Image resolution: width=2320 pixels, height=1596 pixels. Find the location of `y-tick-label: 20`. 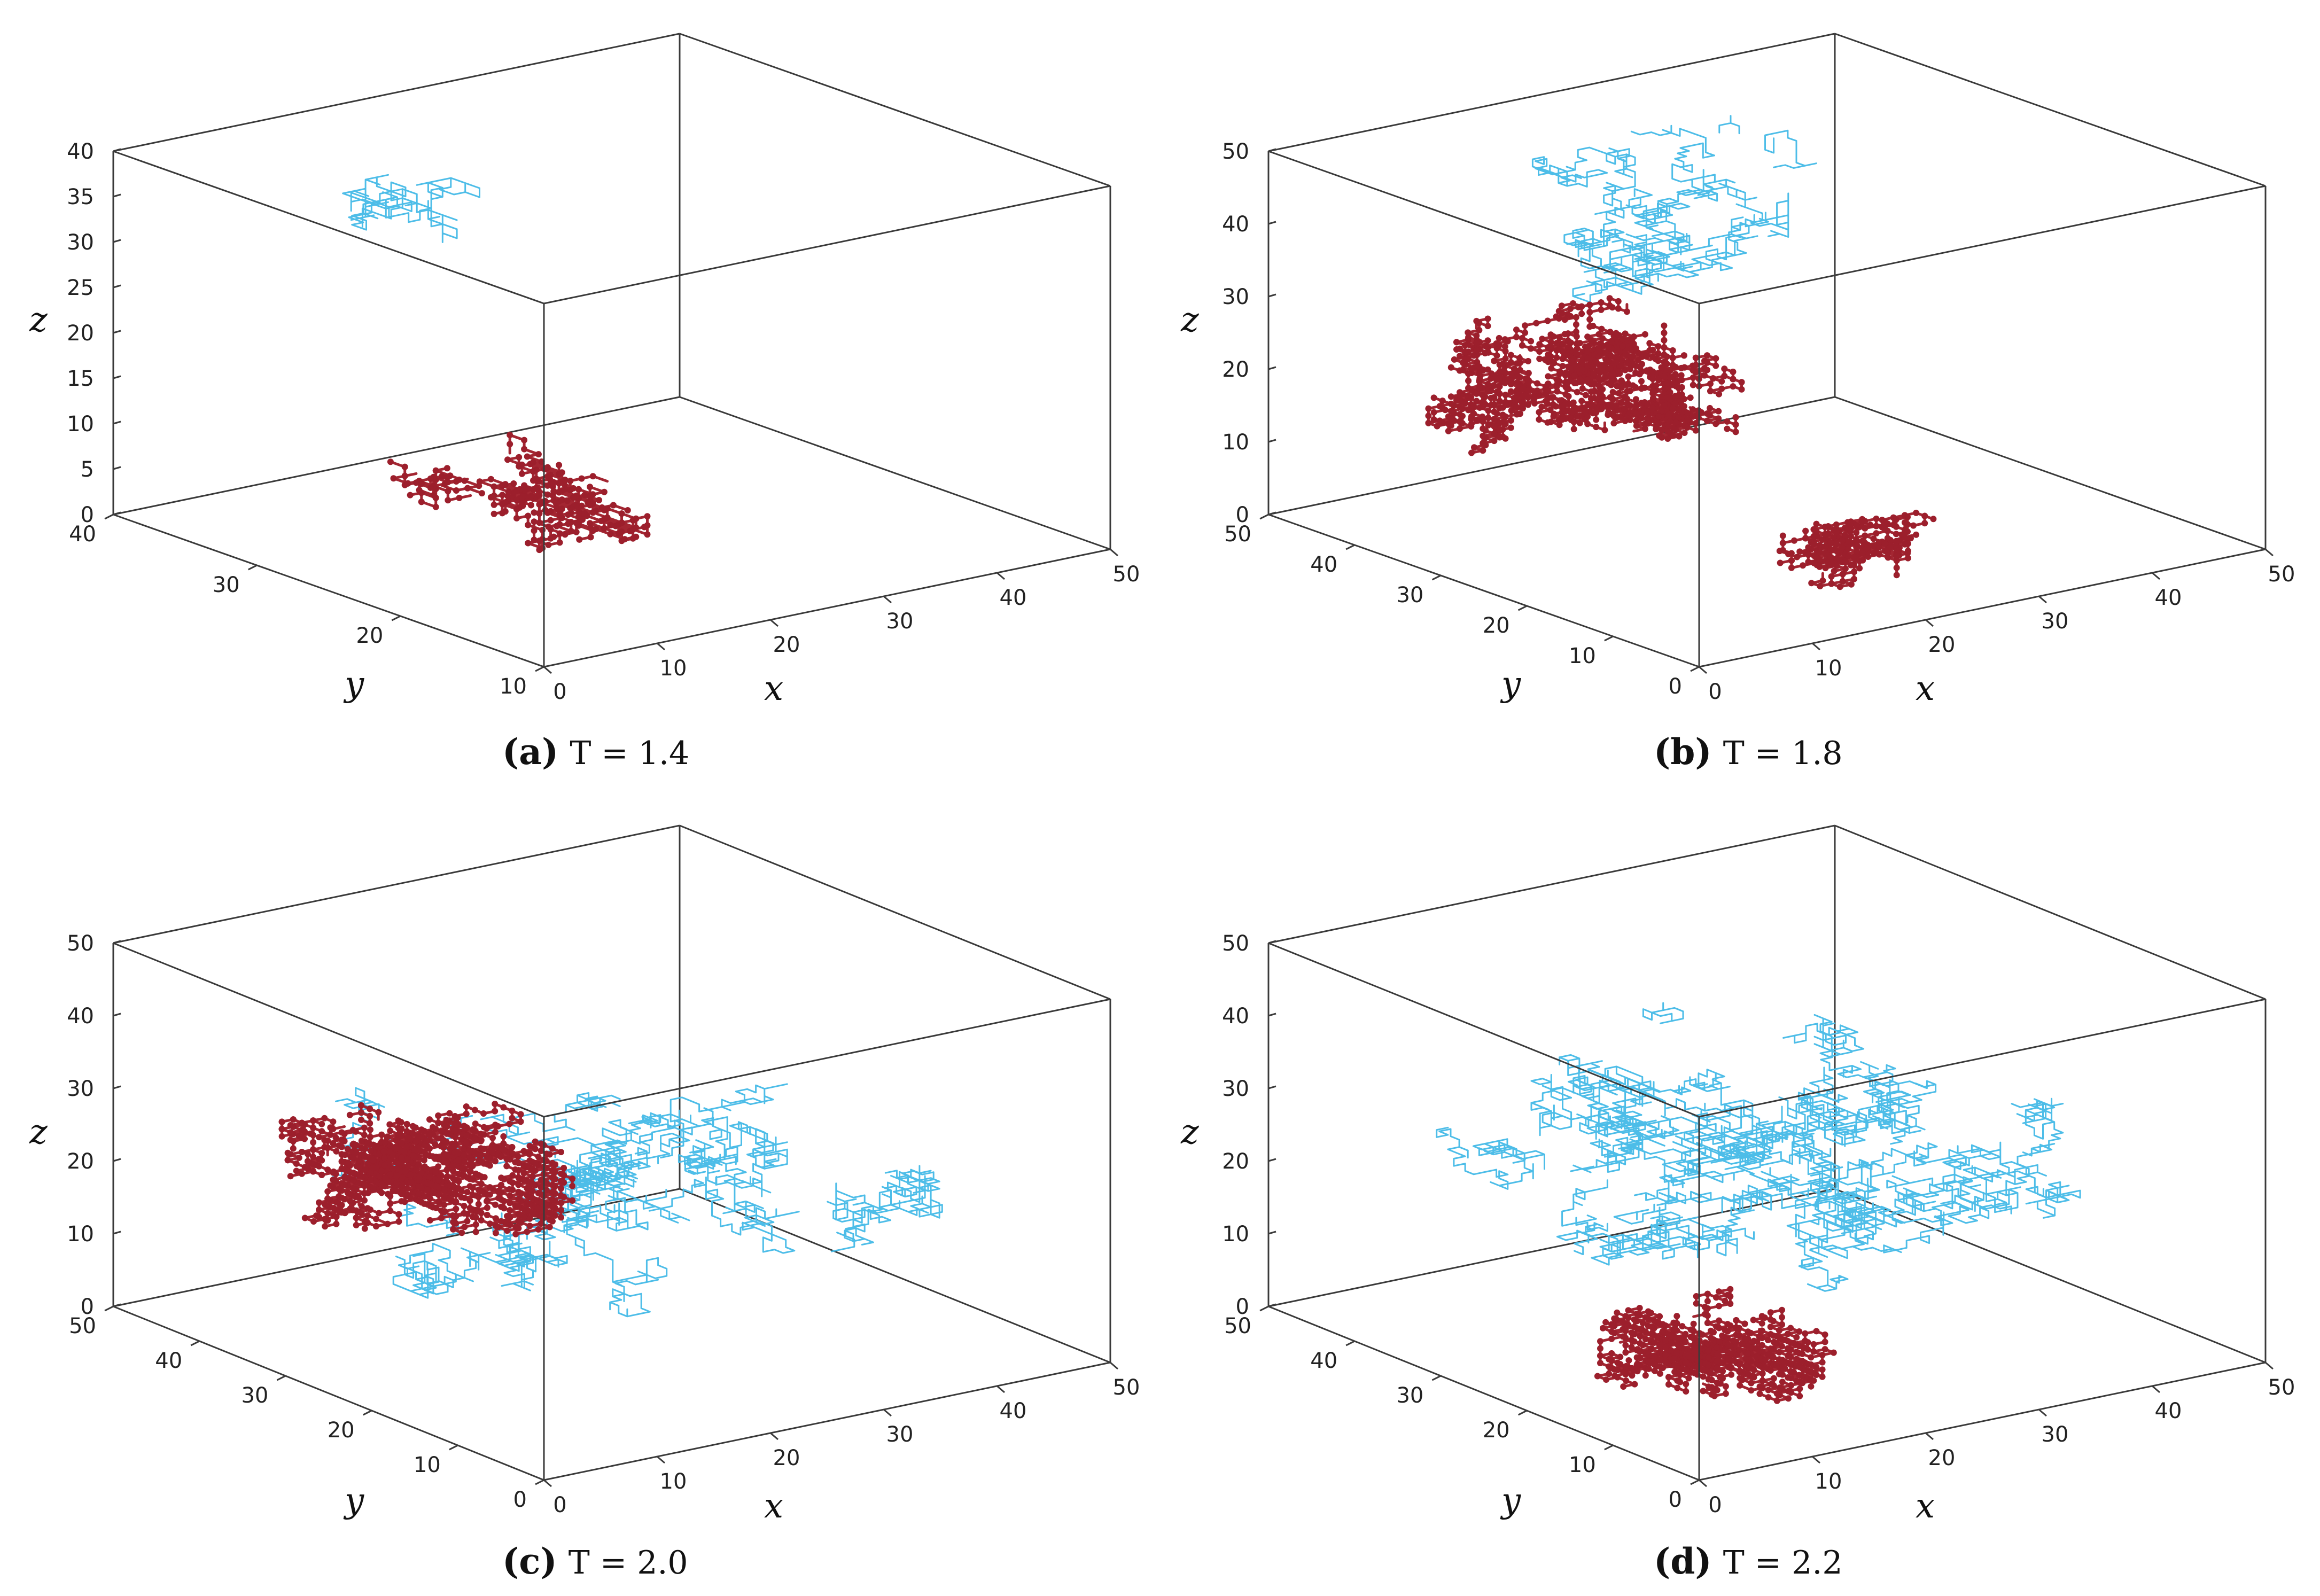

y-tick-label: 20 is located at coordinates (1497, 625).